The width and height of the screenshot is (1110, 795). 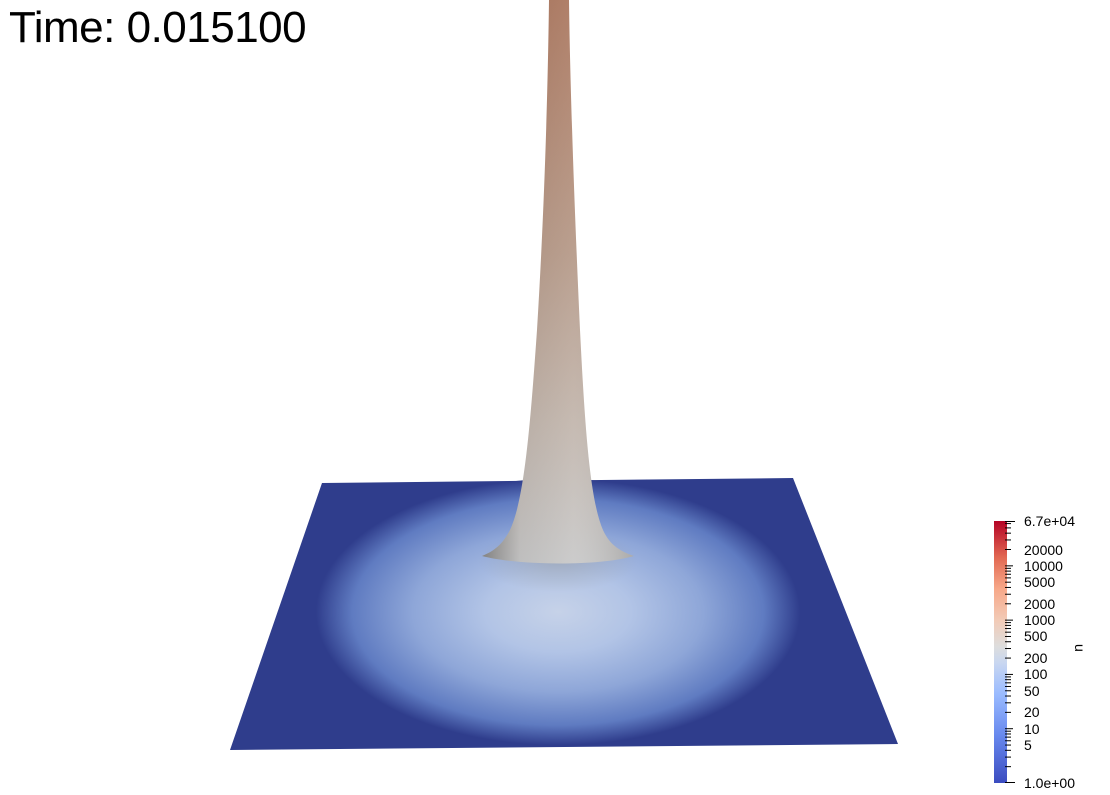 I want to click on colorbar-tick-label: 10, so click(x=1032, y=728).